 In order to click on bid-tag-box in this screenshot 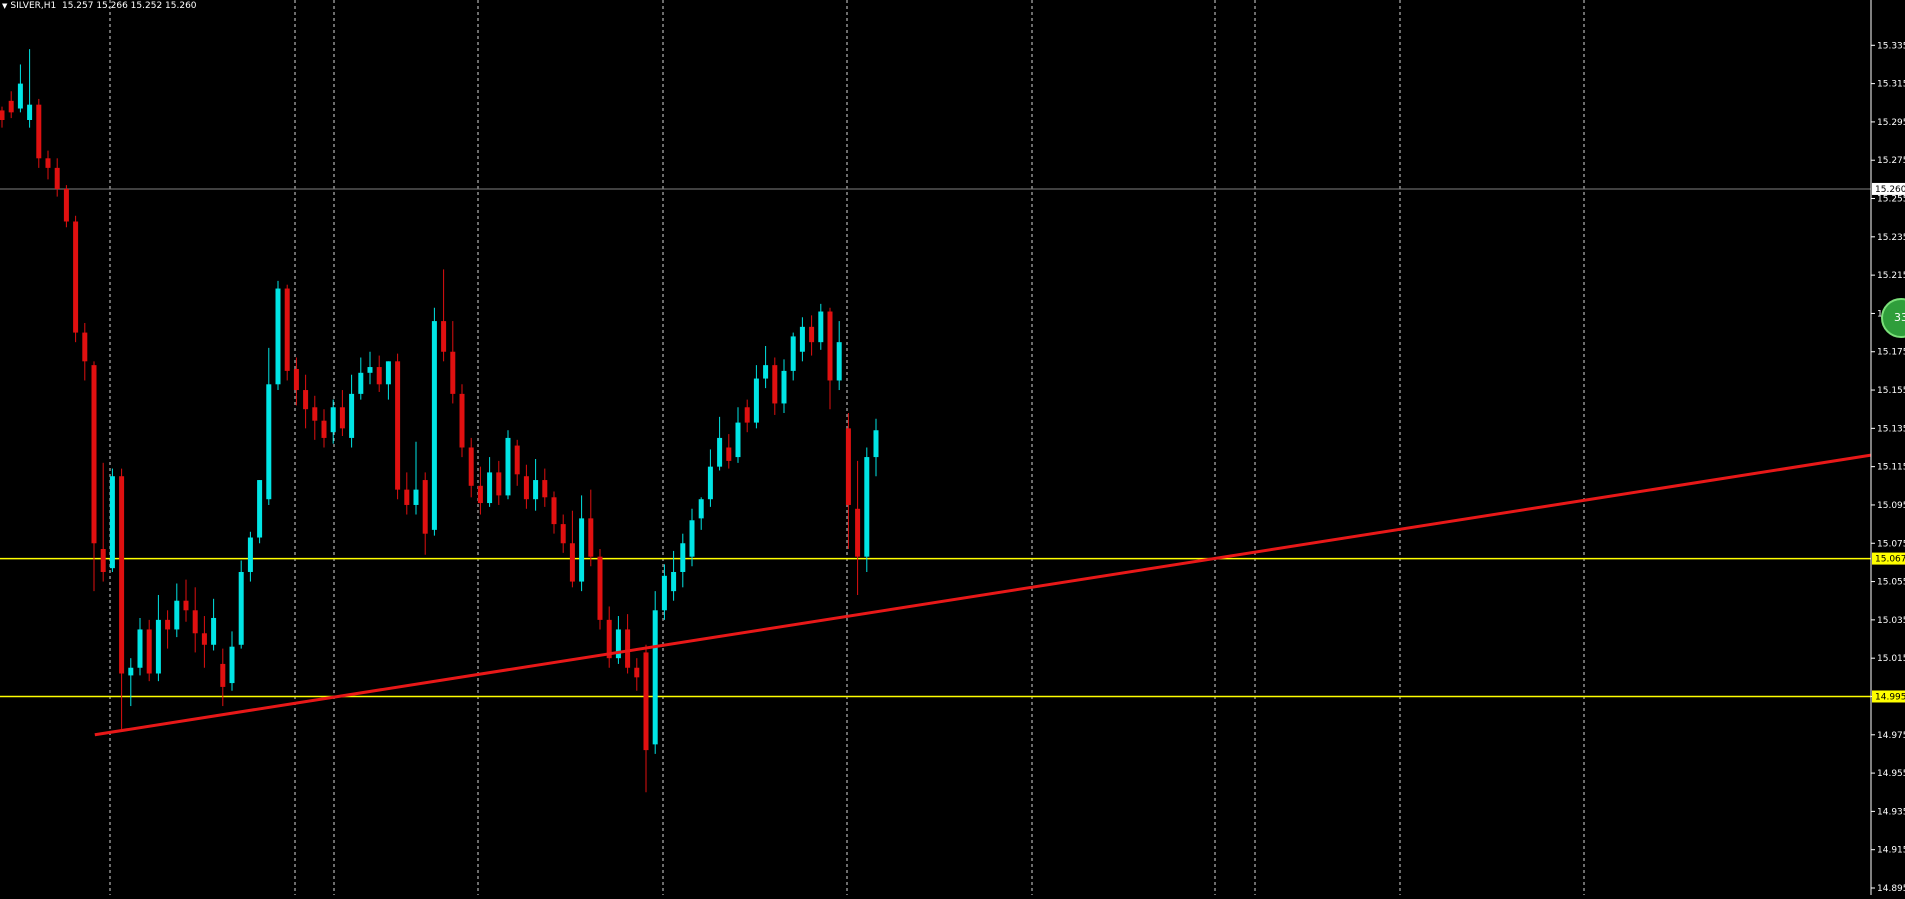, I will do `click(1888, 188)`.